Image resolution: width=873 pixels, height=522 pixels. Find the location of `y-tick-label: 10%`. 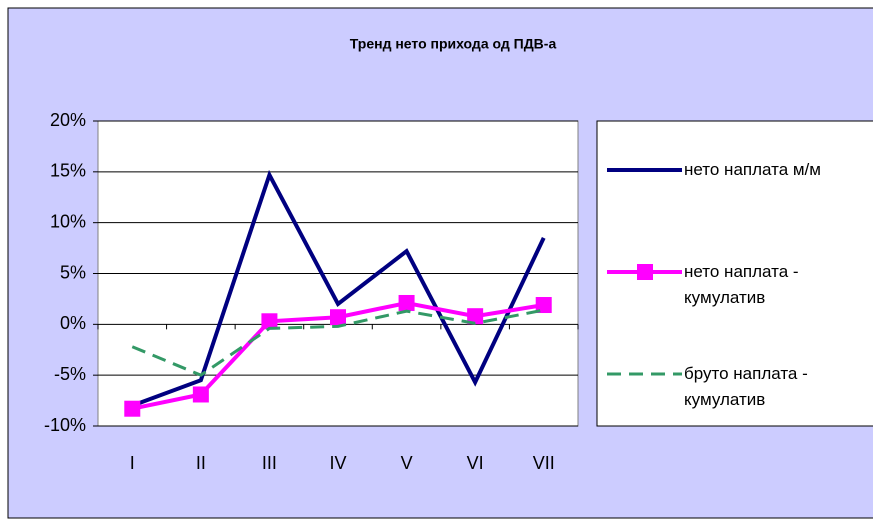

y-tick-label: 10% is located at coordinates (68, 221).